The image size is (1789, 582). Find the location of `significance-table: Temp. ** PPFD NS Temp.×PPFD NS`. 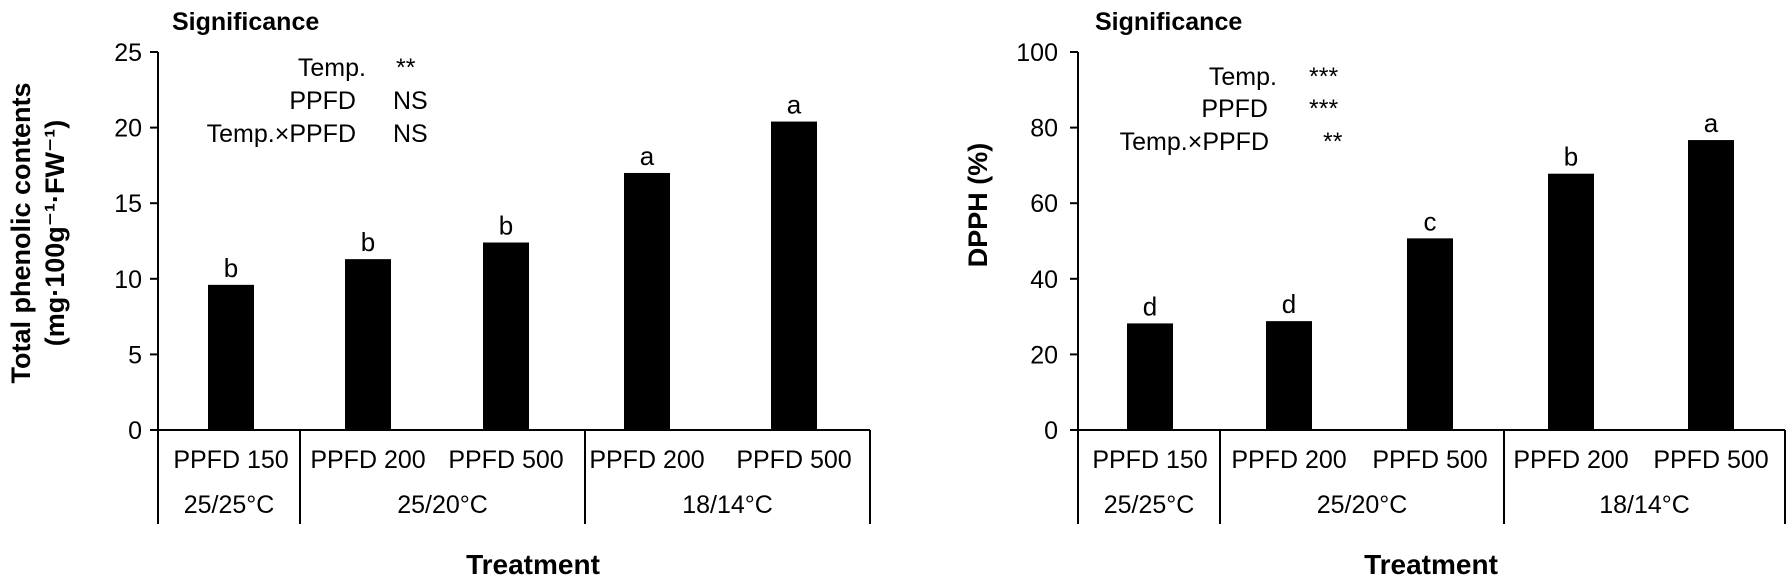

significance-table: Temp. ** PPFD NS Temp.×PPFD NS is located at coordinates (317, 101).